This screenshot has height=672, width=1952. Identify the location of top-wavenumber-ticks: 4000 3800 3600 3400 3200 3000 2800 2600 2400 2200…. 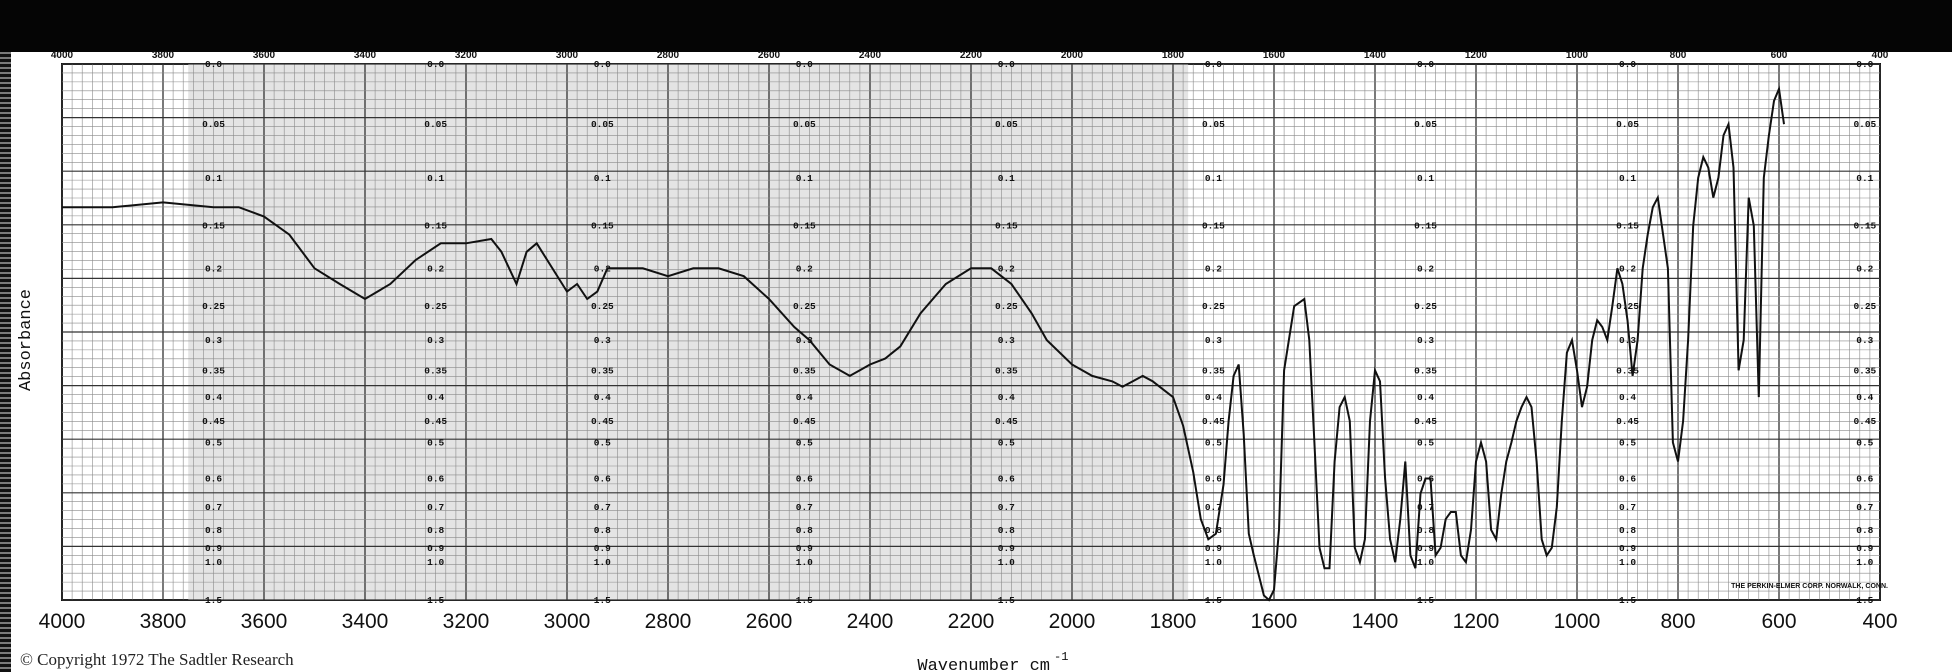
(970, 55).